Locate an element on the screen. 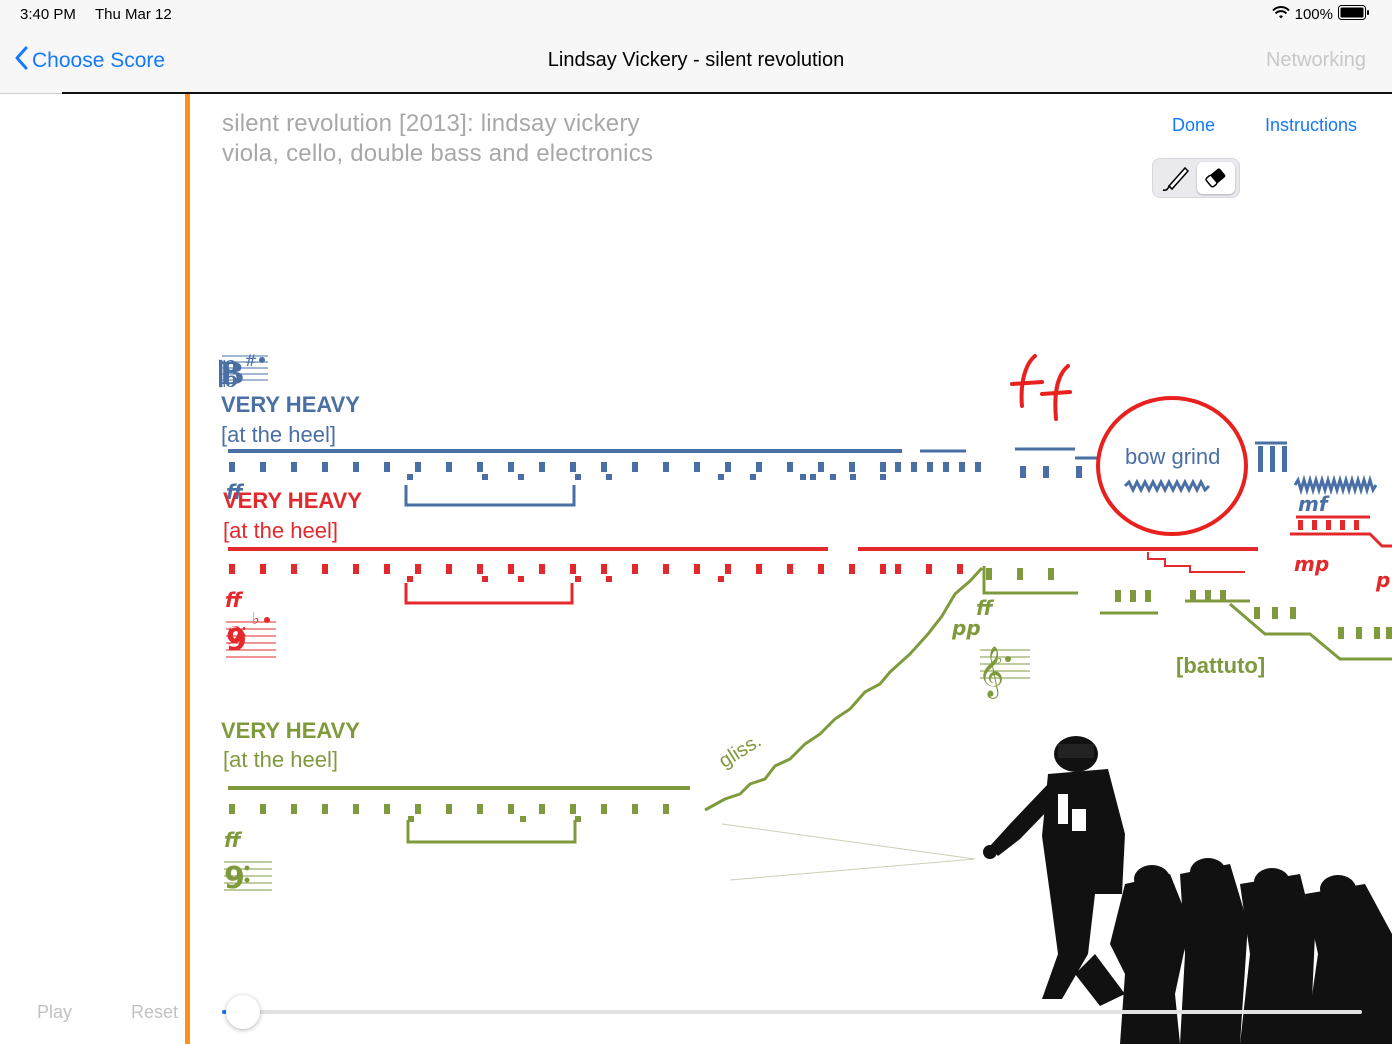 This screenshot has width=1392, height=1044. cello-technique-label: VERY HEAVY is located at coordinates (292, 500).